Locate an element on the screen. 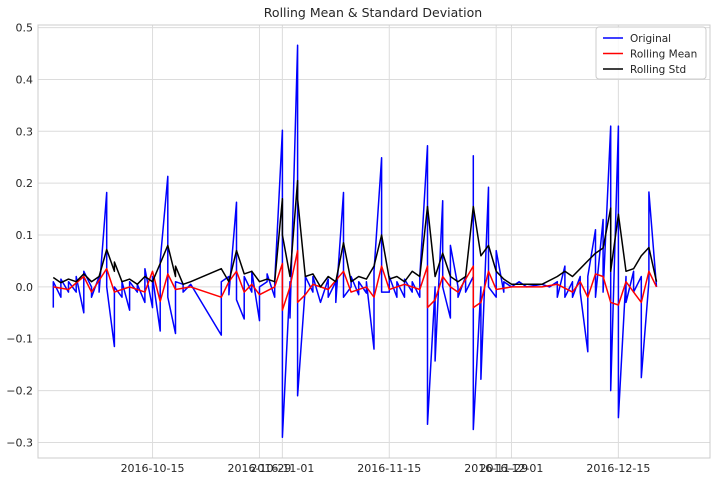  legend-box is located at coordinates (651, 53).